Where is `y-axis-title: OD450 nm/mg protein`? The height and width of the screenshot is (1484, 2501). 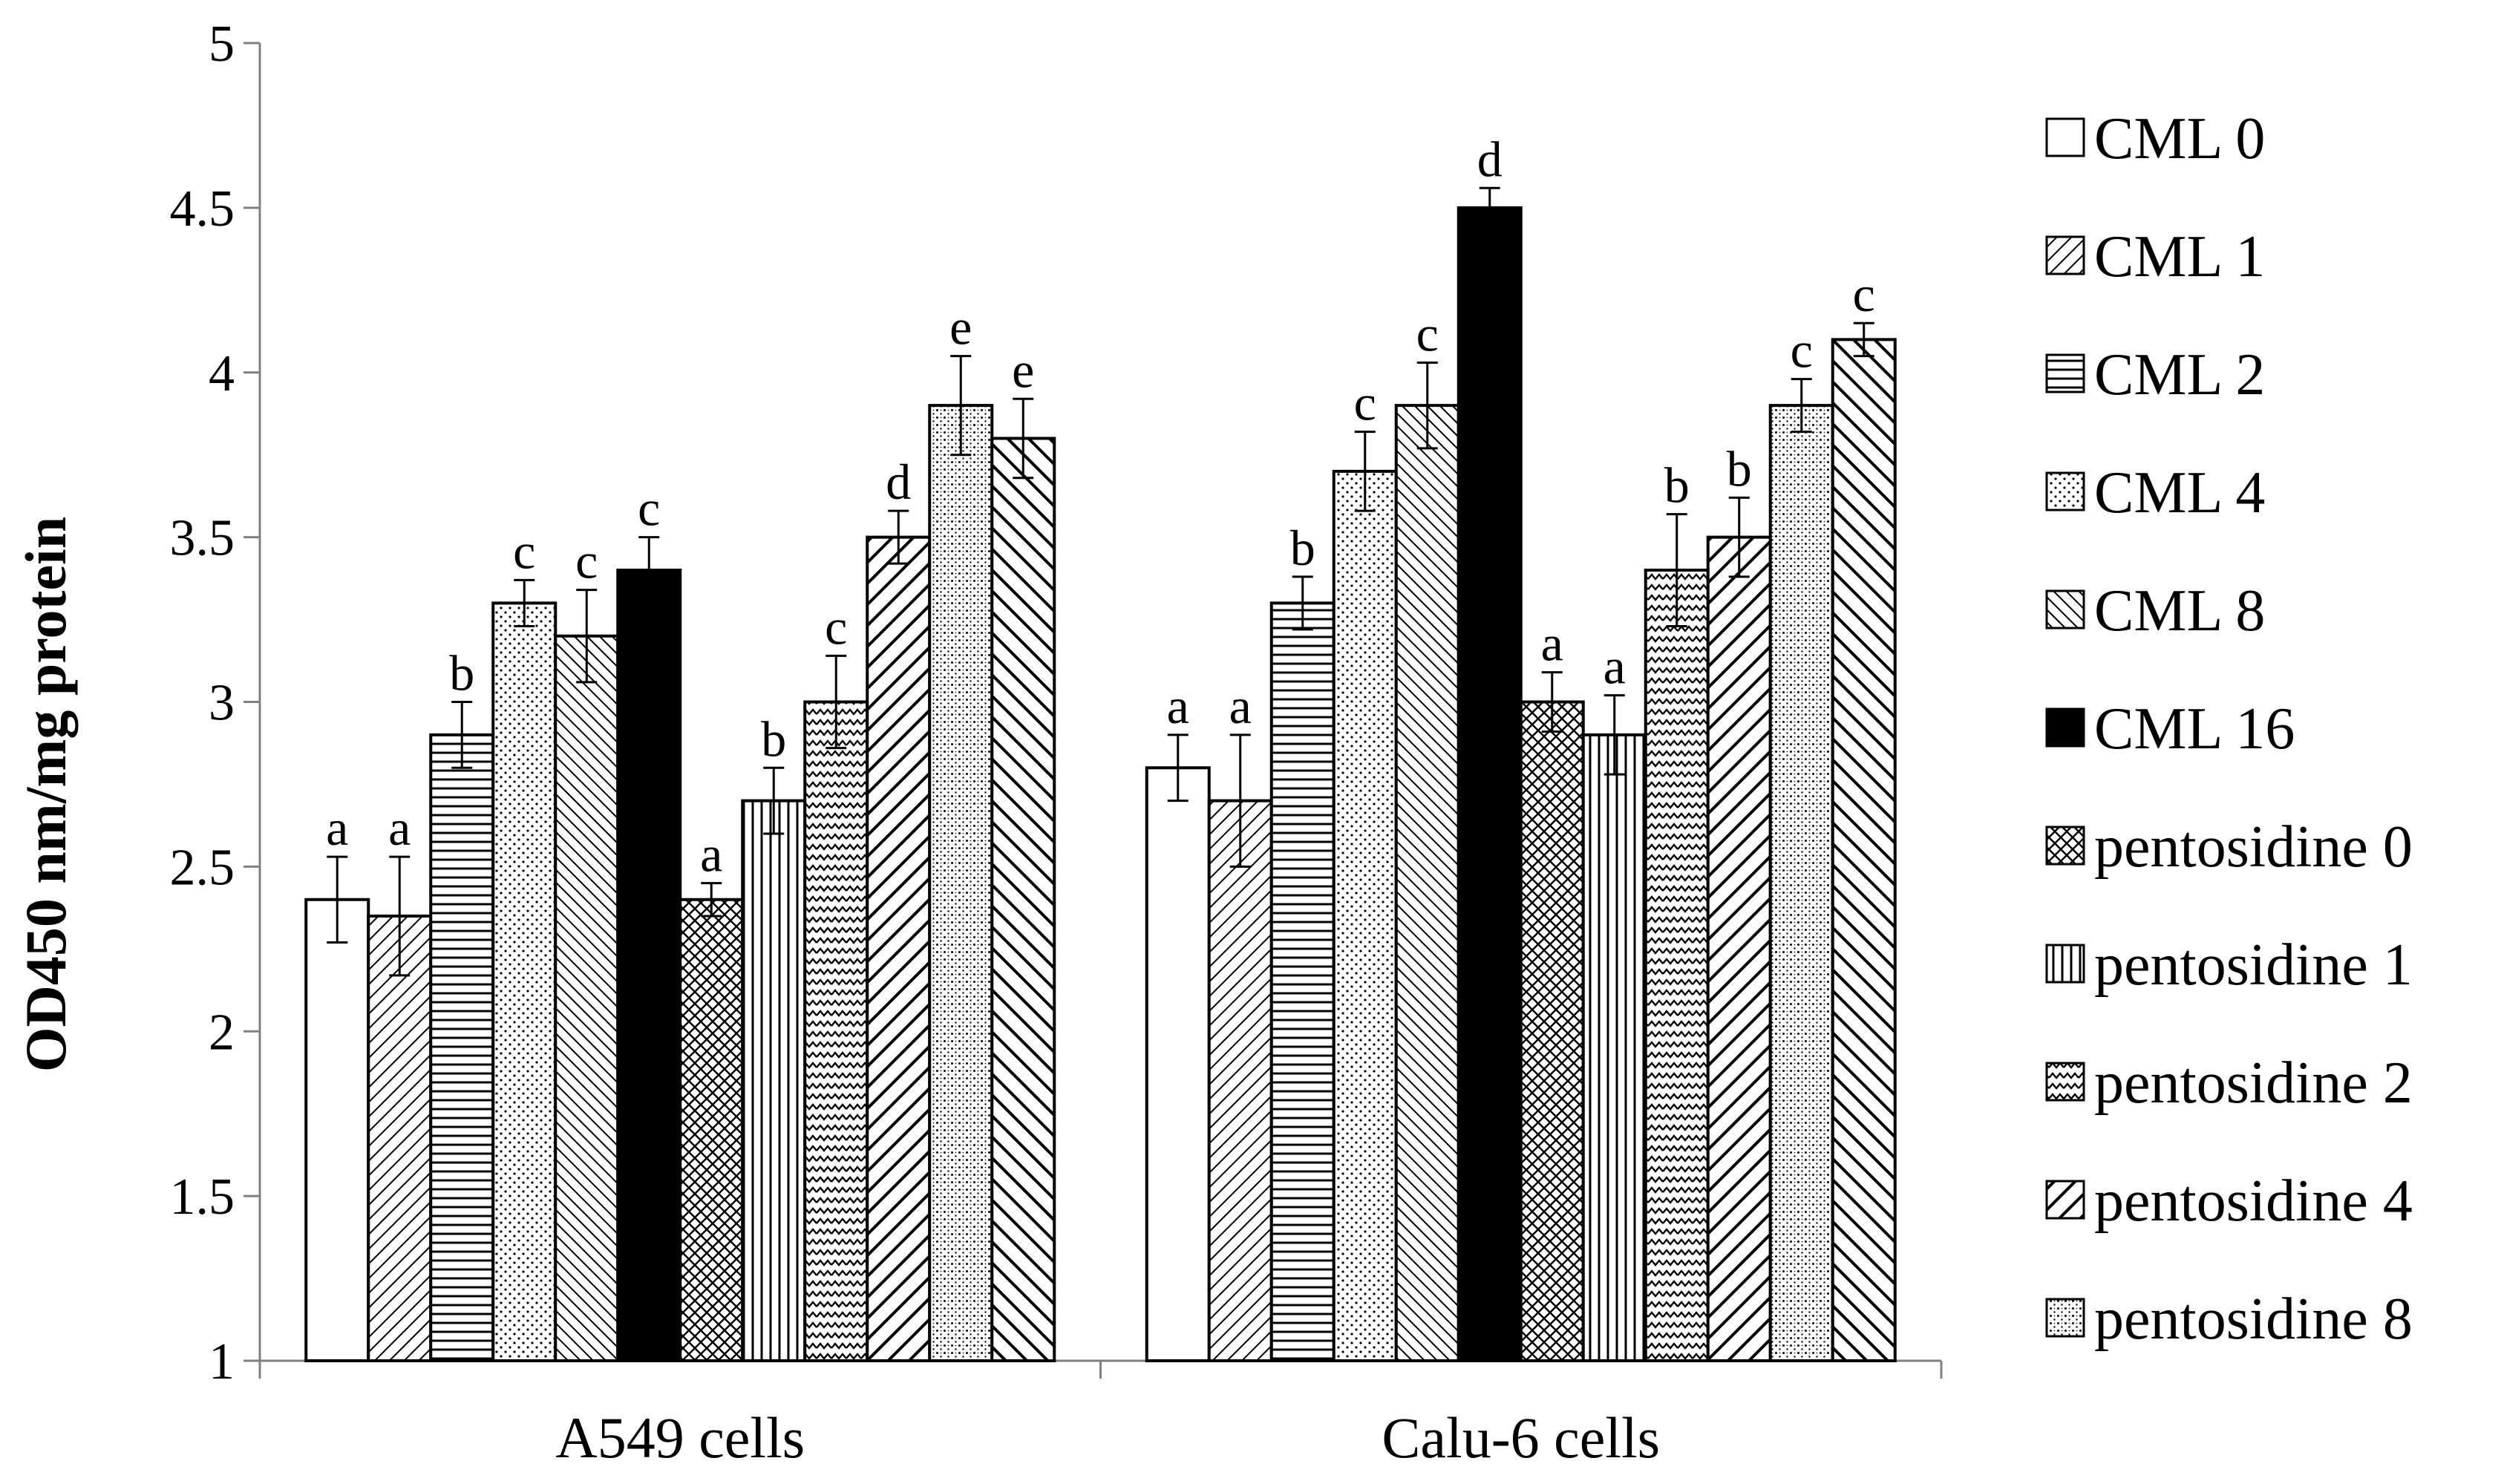
y-axis-title: OD450 nm/mg protein is located at coordinates (45, 794).